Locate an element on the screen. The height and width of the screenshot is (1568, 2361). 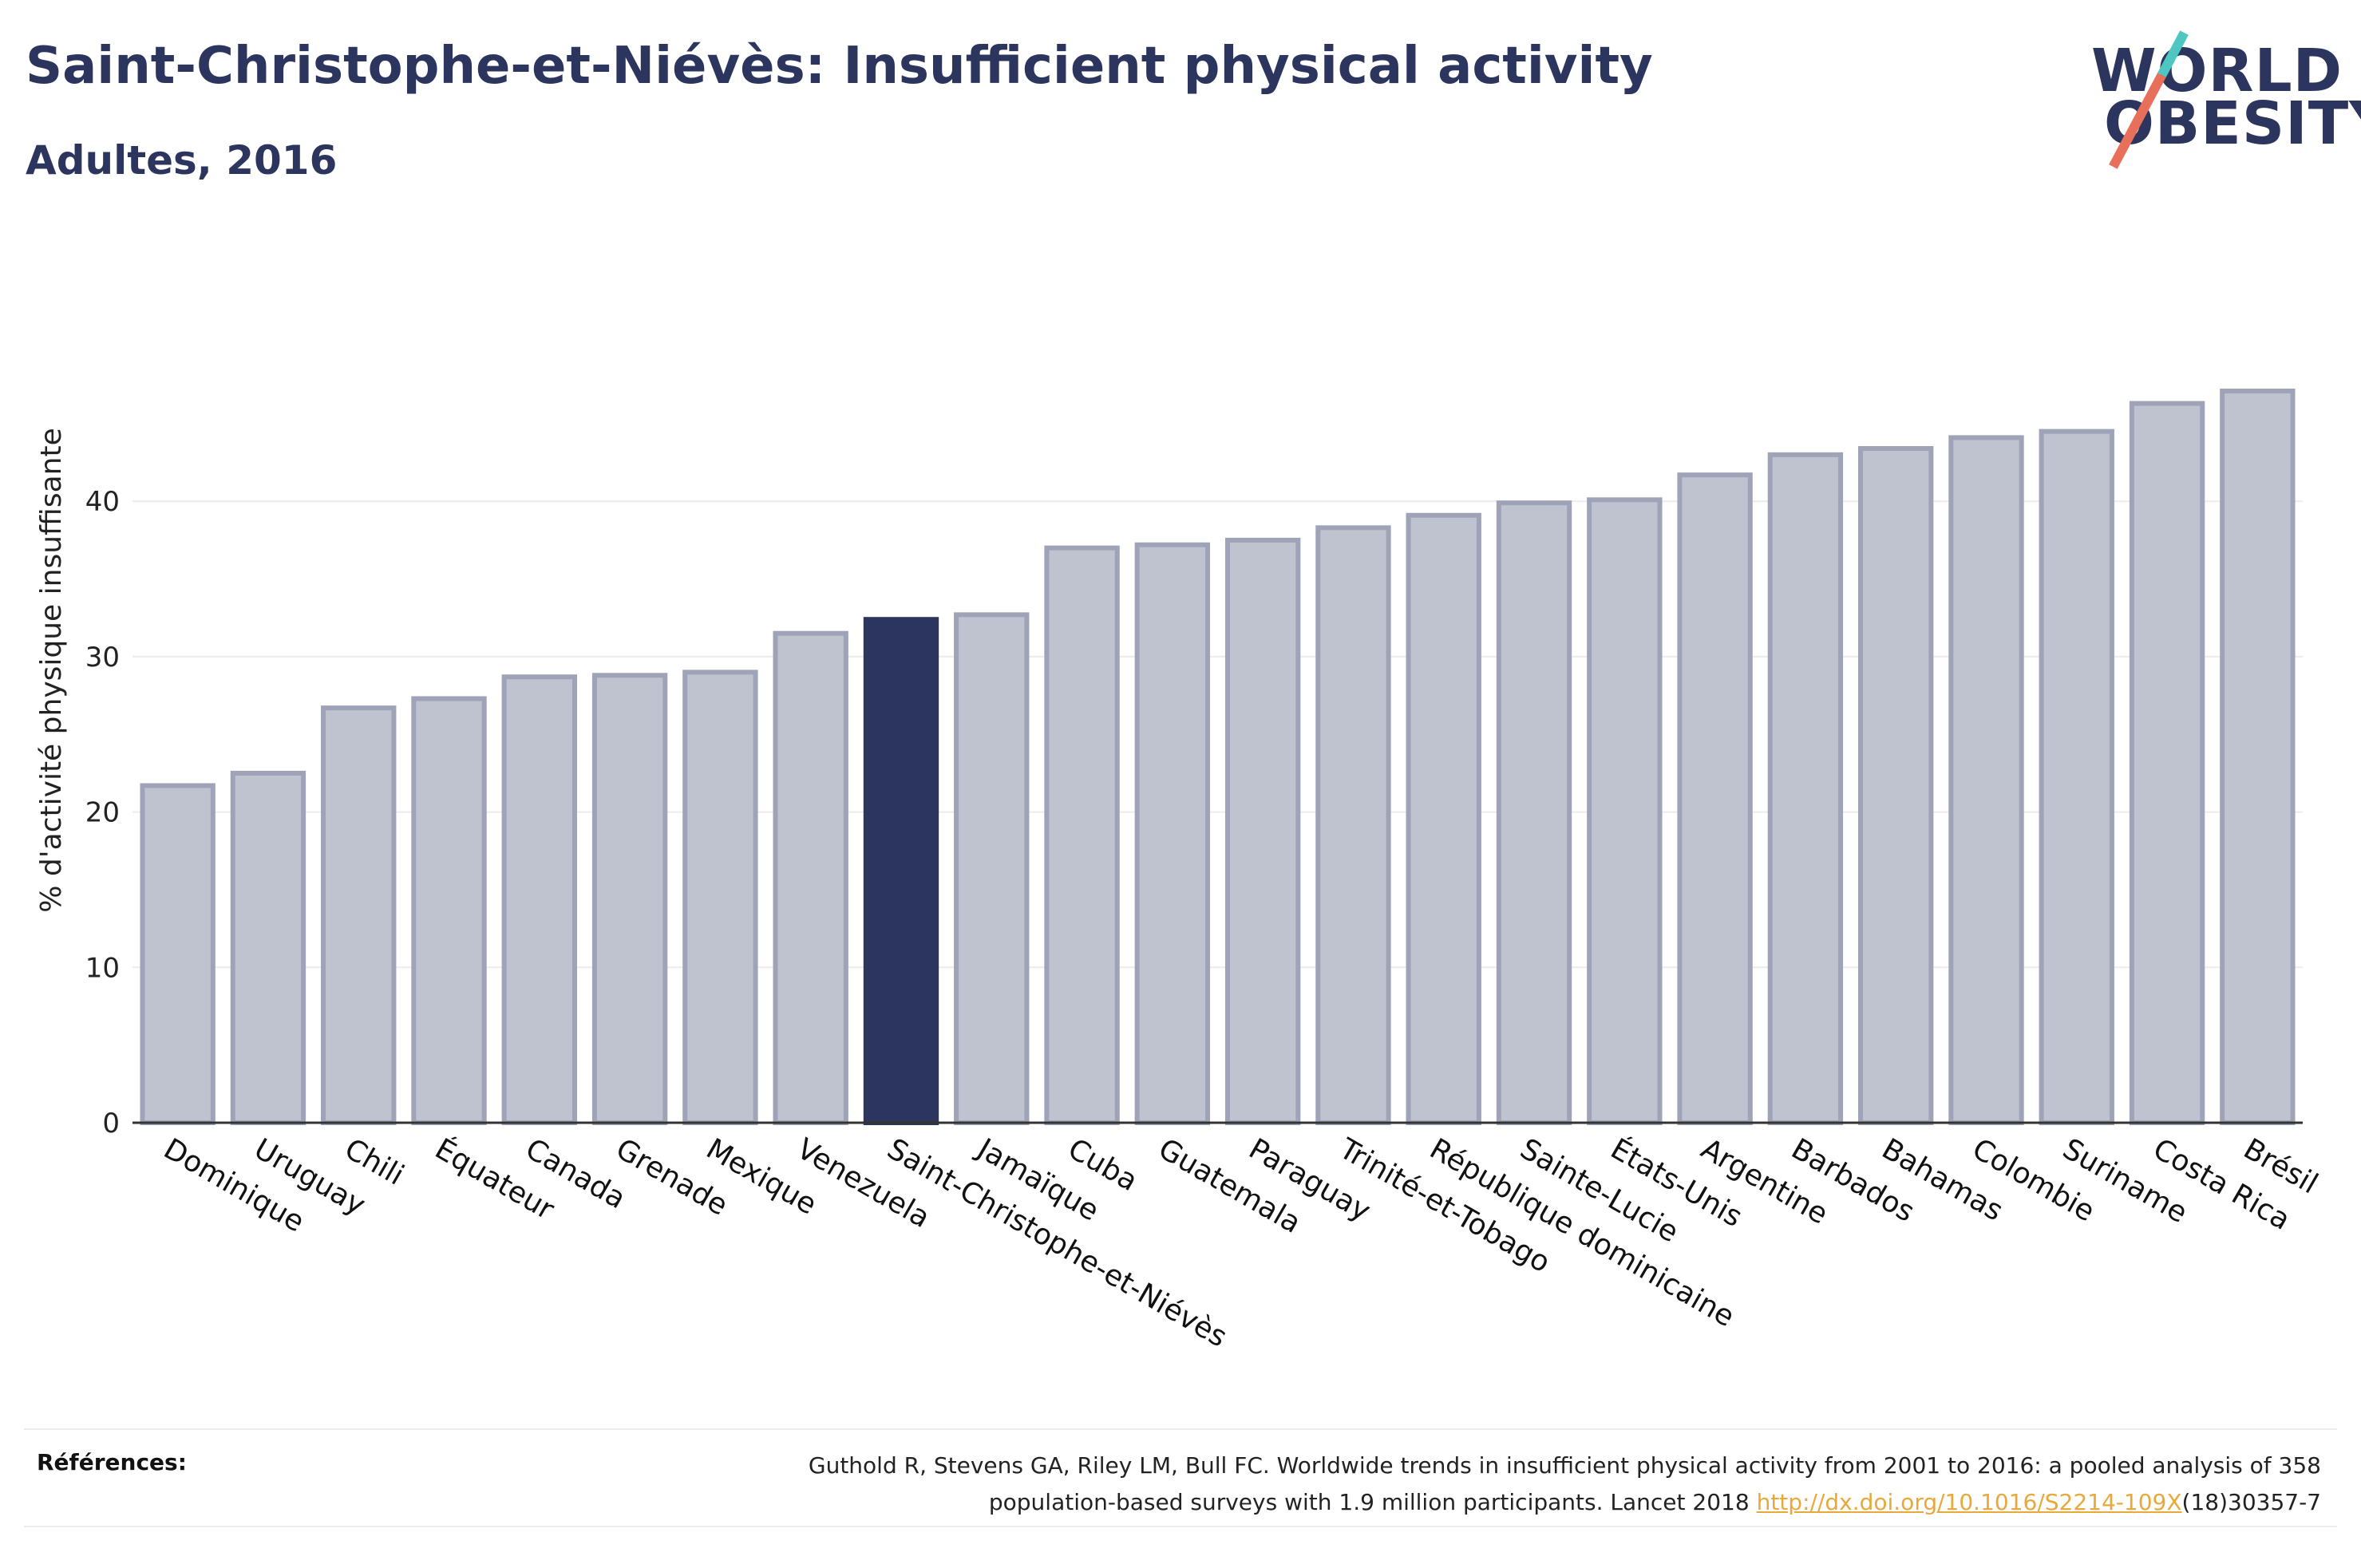
y-tick-label: 10 is located at coordinates (102, 968).